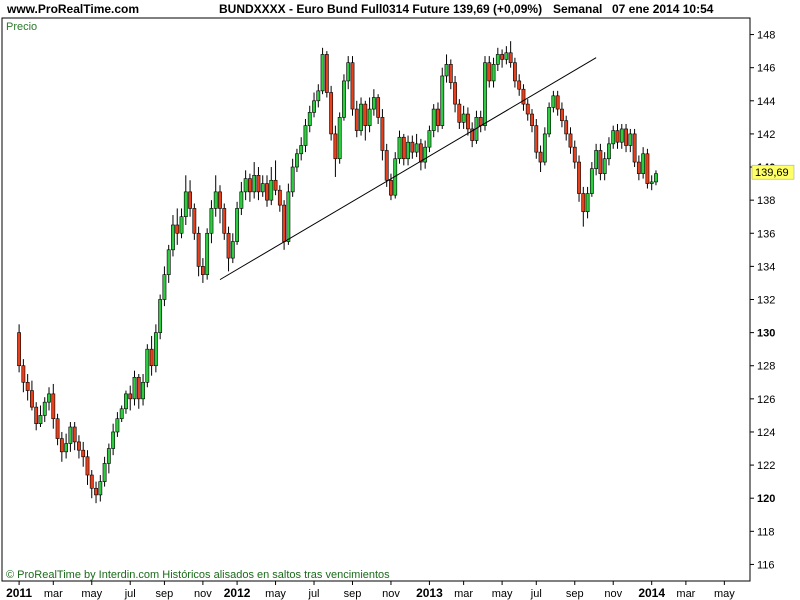 The image size is (800, 600). Describe the element at coordinates (766, 234) in the screenshot. I see `y-tick-label: 136` at that location.